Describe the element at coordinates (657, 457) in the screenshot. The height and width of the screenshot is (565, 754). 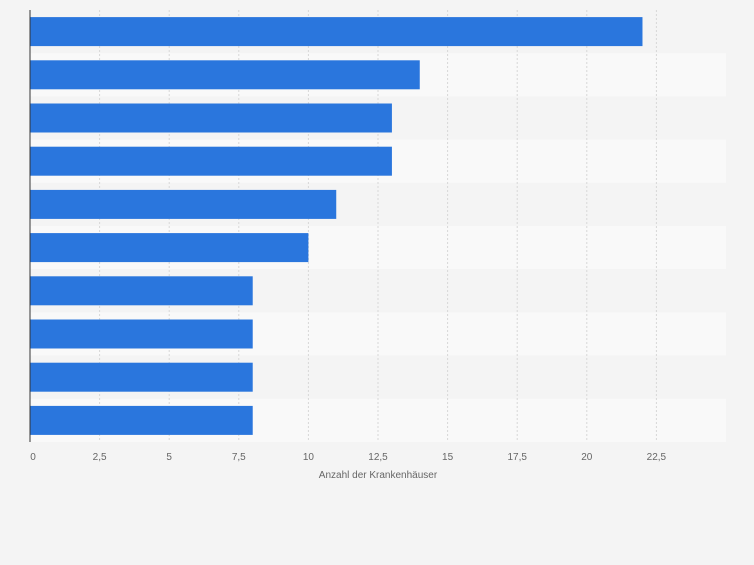
I see `x-tick-label: 22,5` at that location.